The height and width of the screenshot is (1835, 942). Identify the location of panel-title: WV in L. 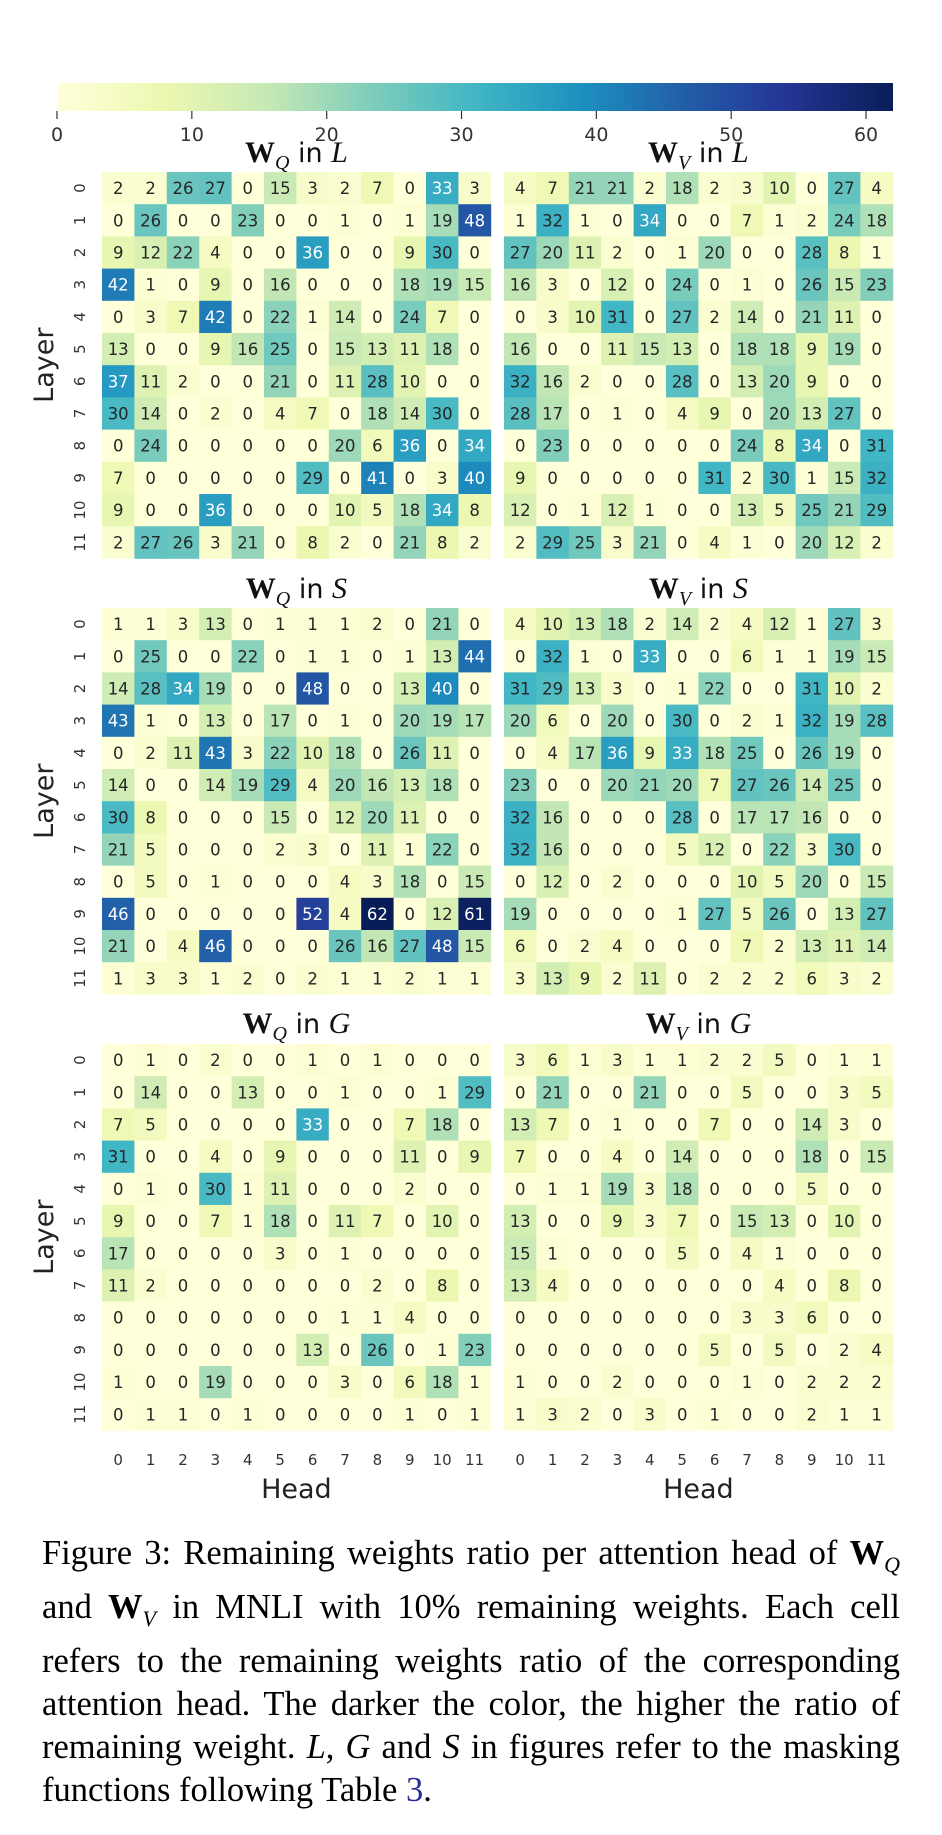
(698, 155).